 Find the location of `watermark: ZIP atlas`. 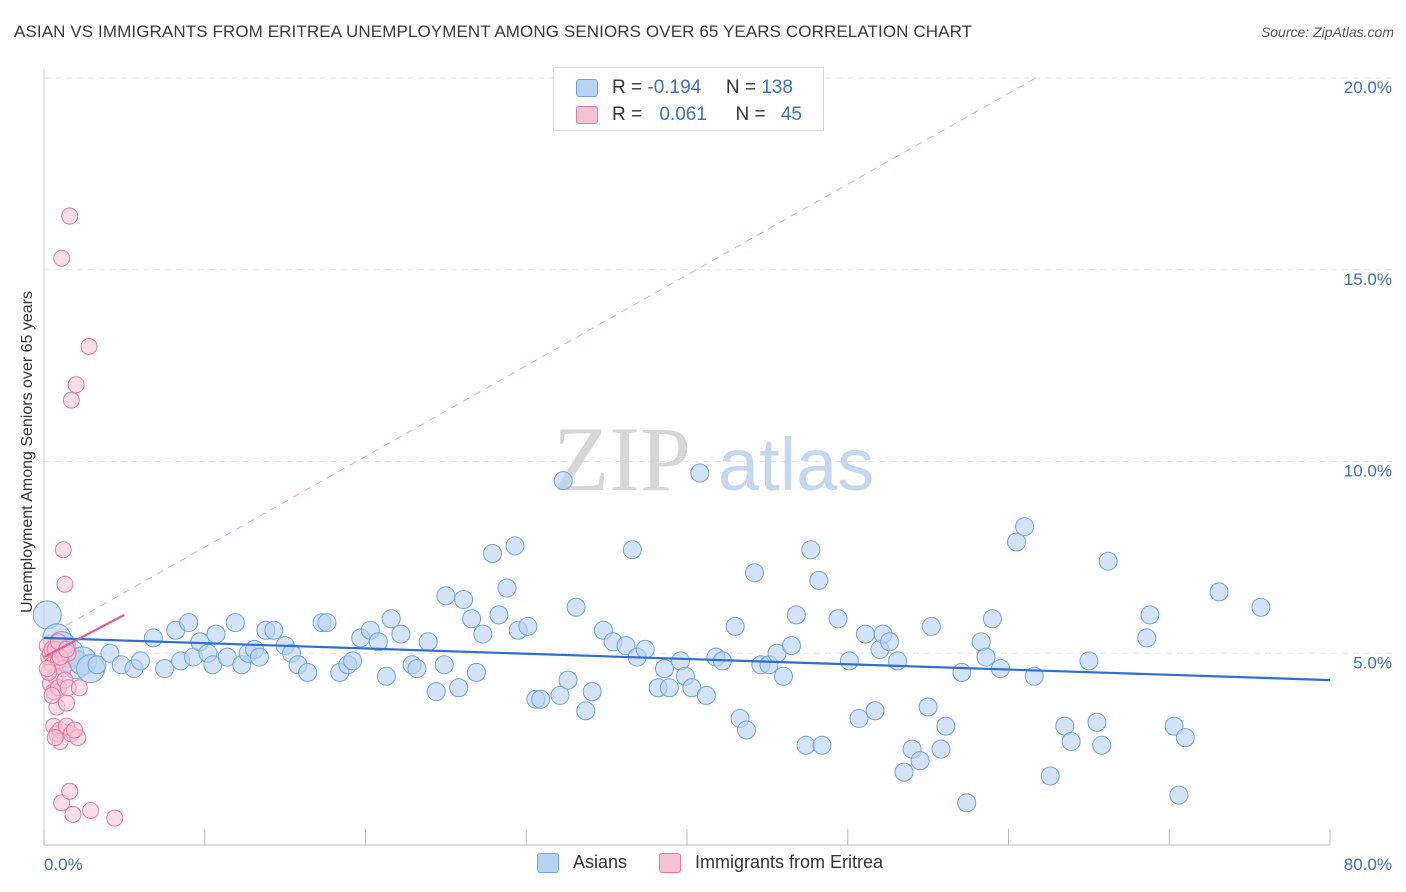

watermark: ZIP atlas is located at coordinates (713, 459).